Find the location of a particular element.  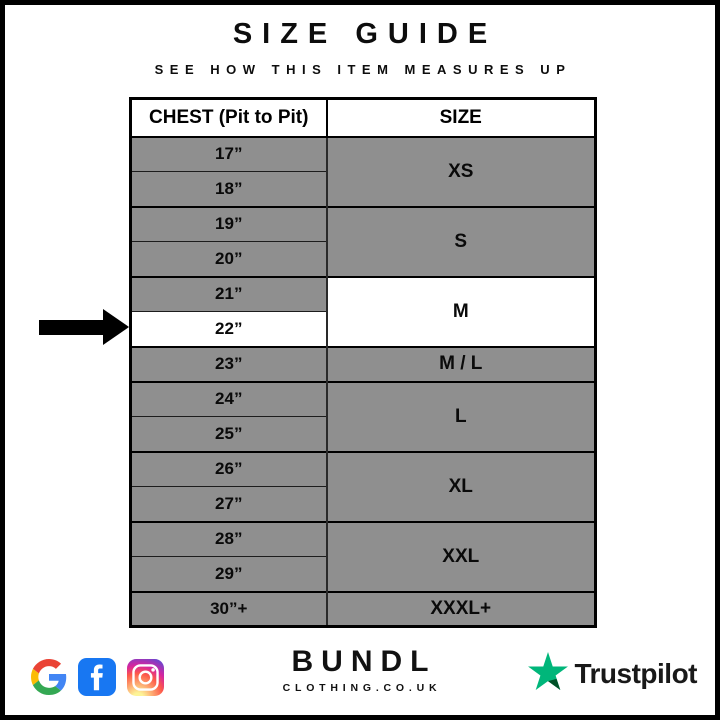

chest-cell: 28” is located at coordinates (229, 538).